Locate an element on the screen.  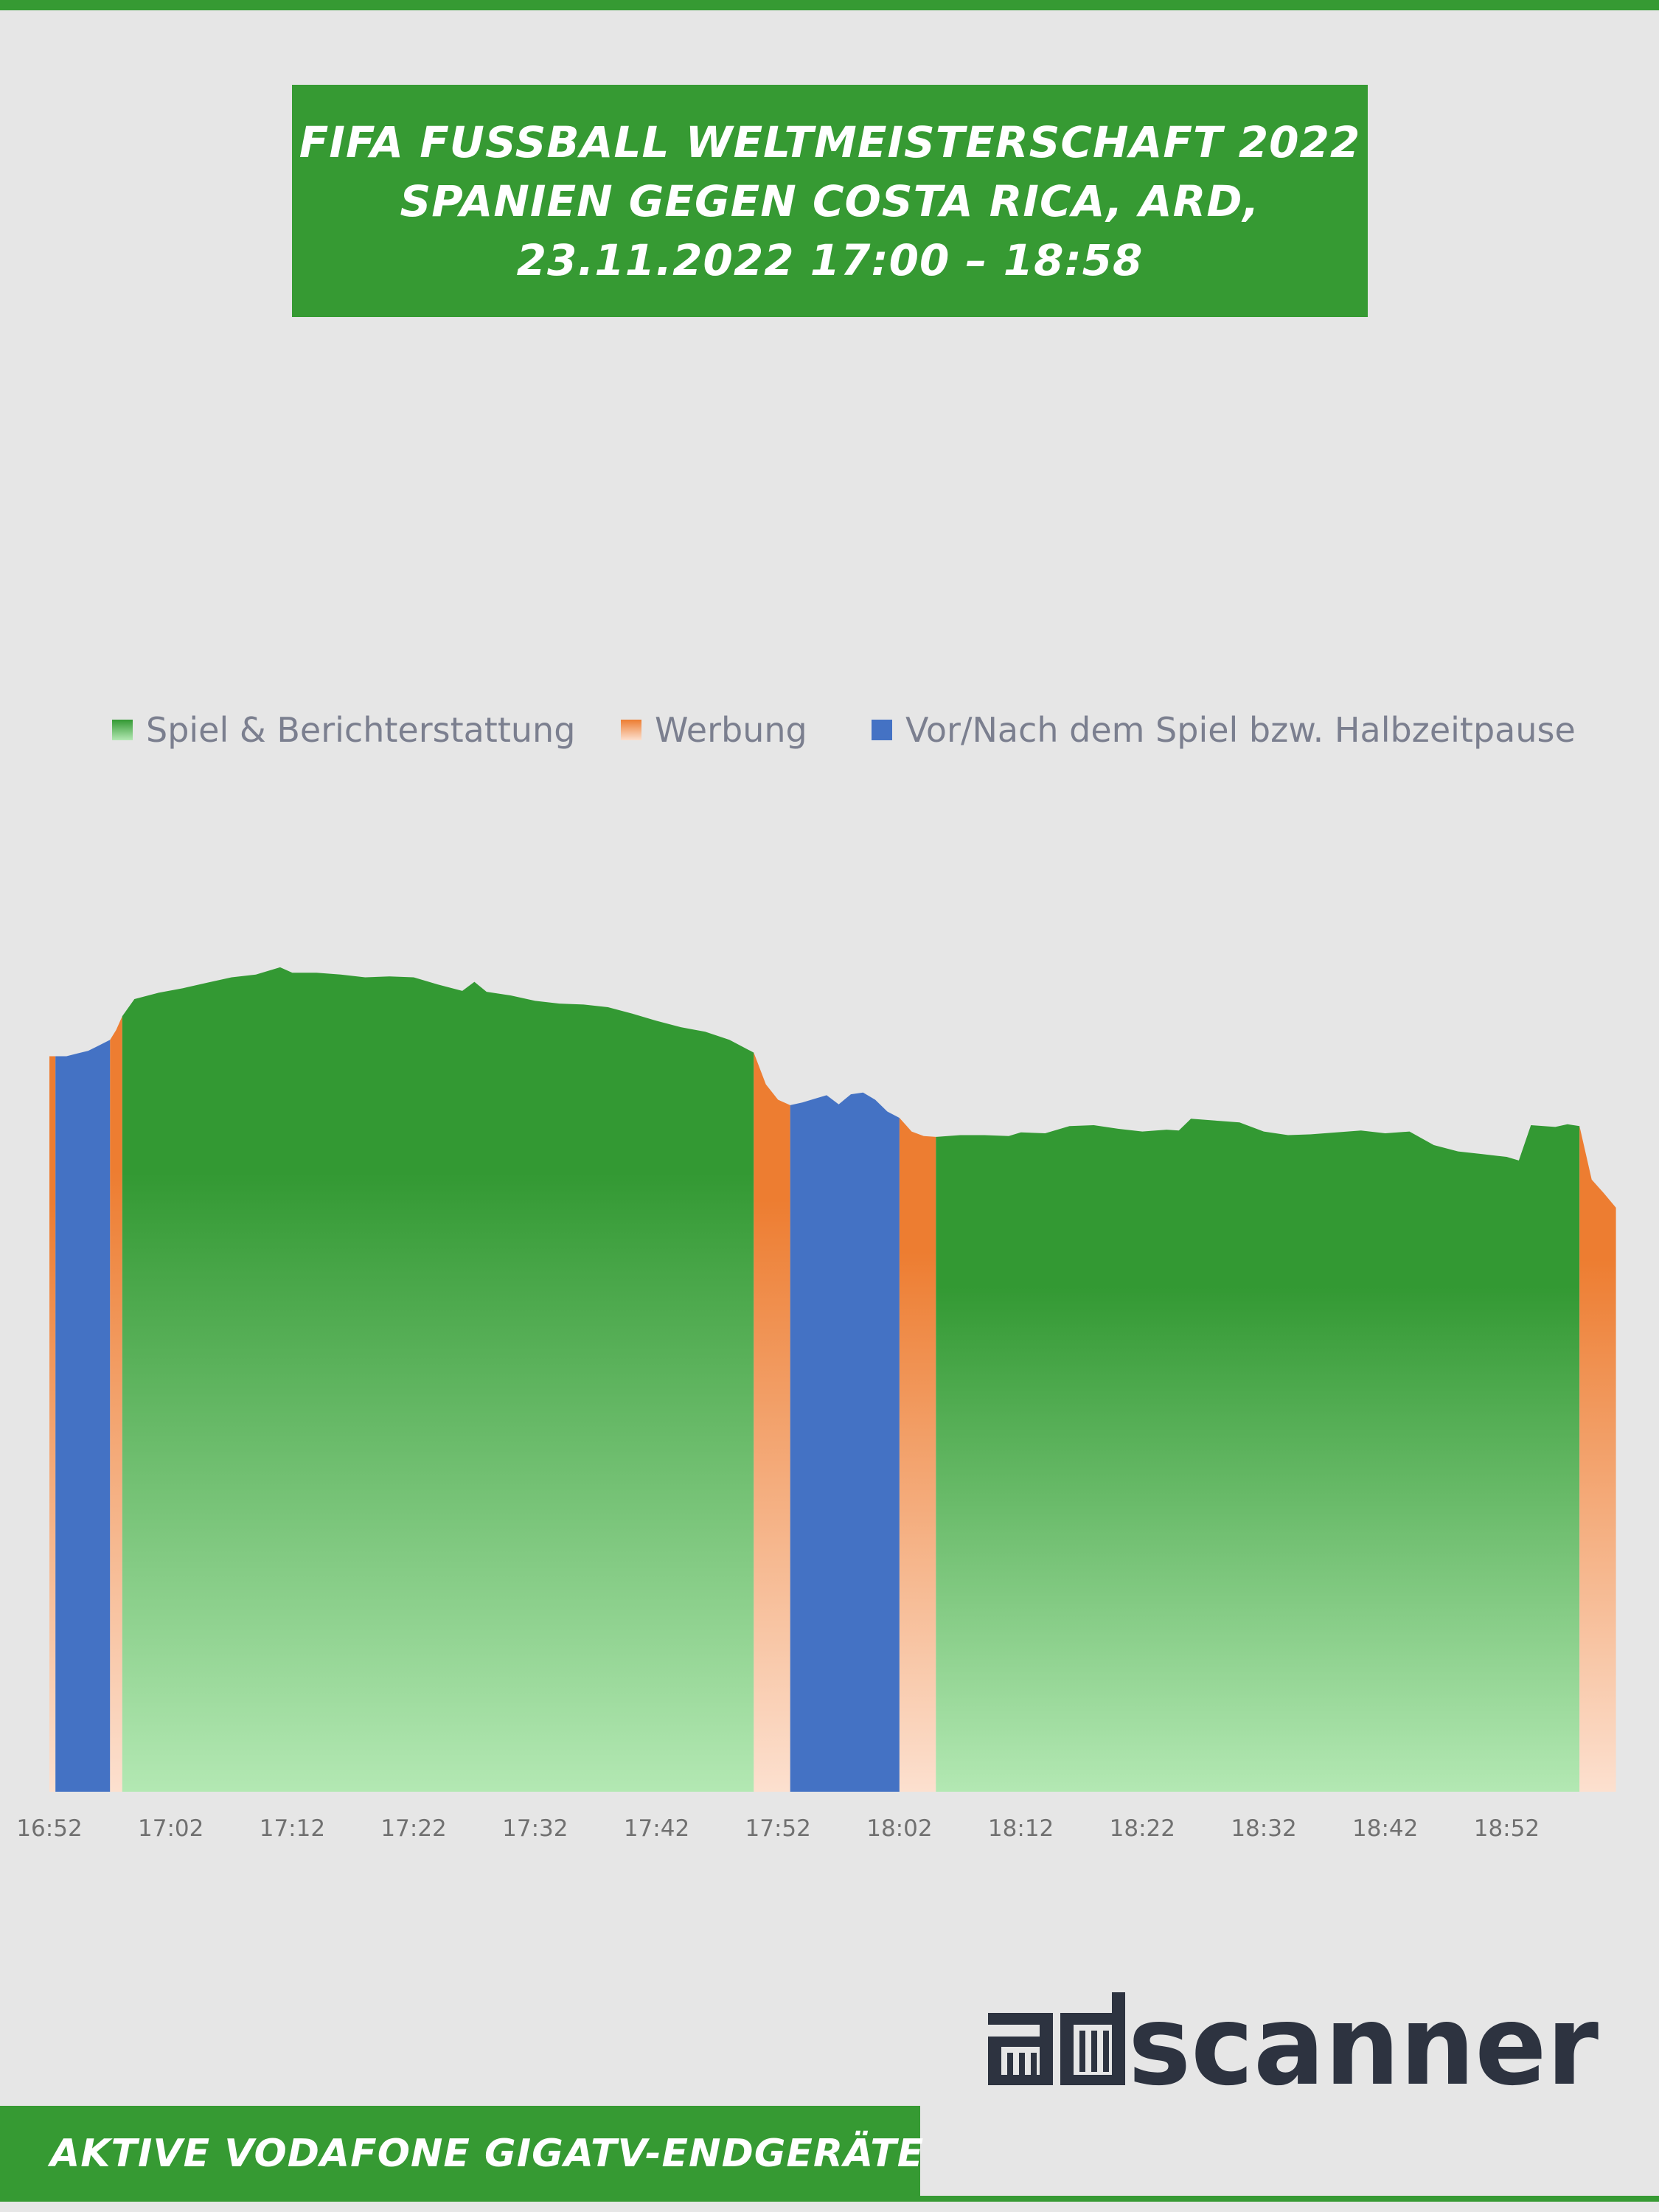
x-tick-label: 16:52 is located at coordinates (49, 1828).